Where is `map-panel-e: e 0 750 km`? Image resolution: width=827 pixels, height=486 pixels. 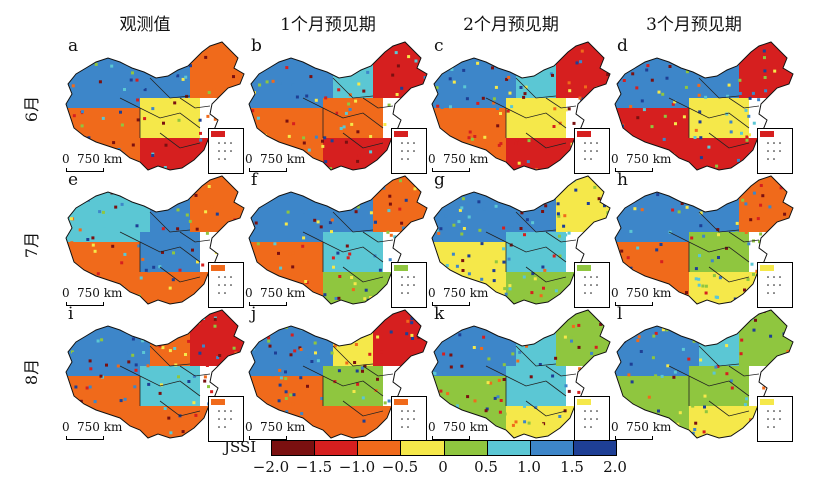 map-panel-e: e 0 750 km is located at coordinates (155, 241).